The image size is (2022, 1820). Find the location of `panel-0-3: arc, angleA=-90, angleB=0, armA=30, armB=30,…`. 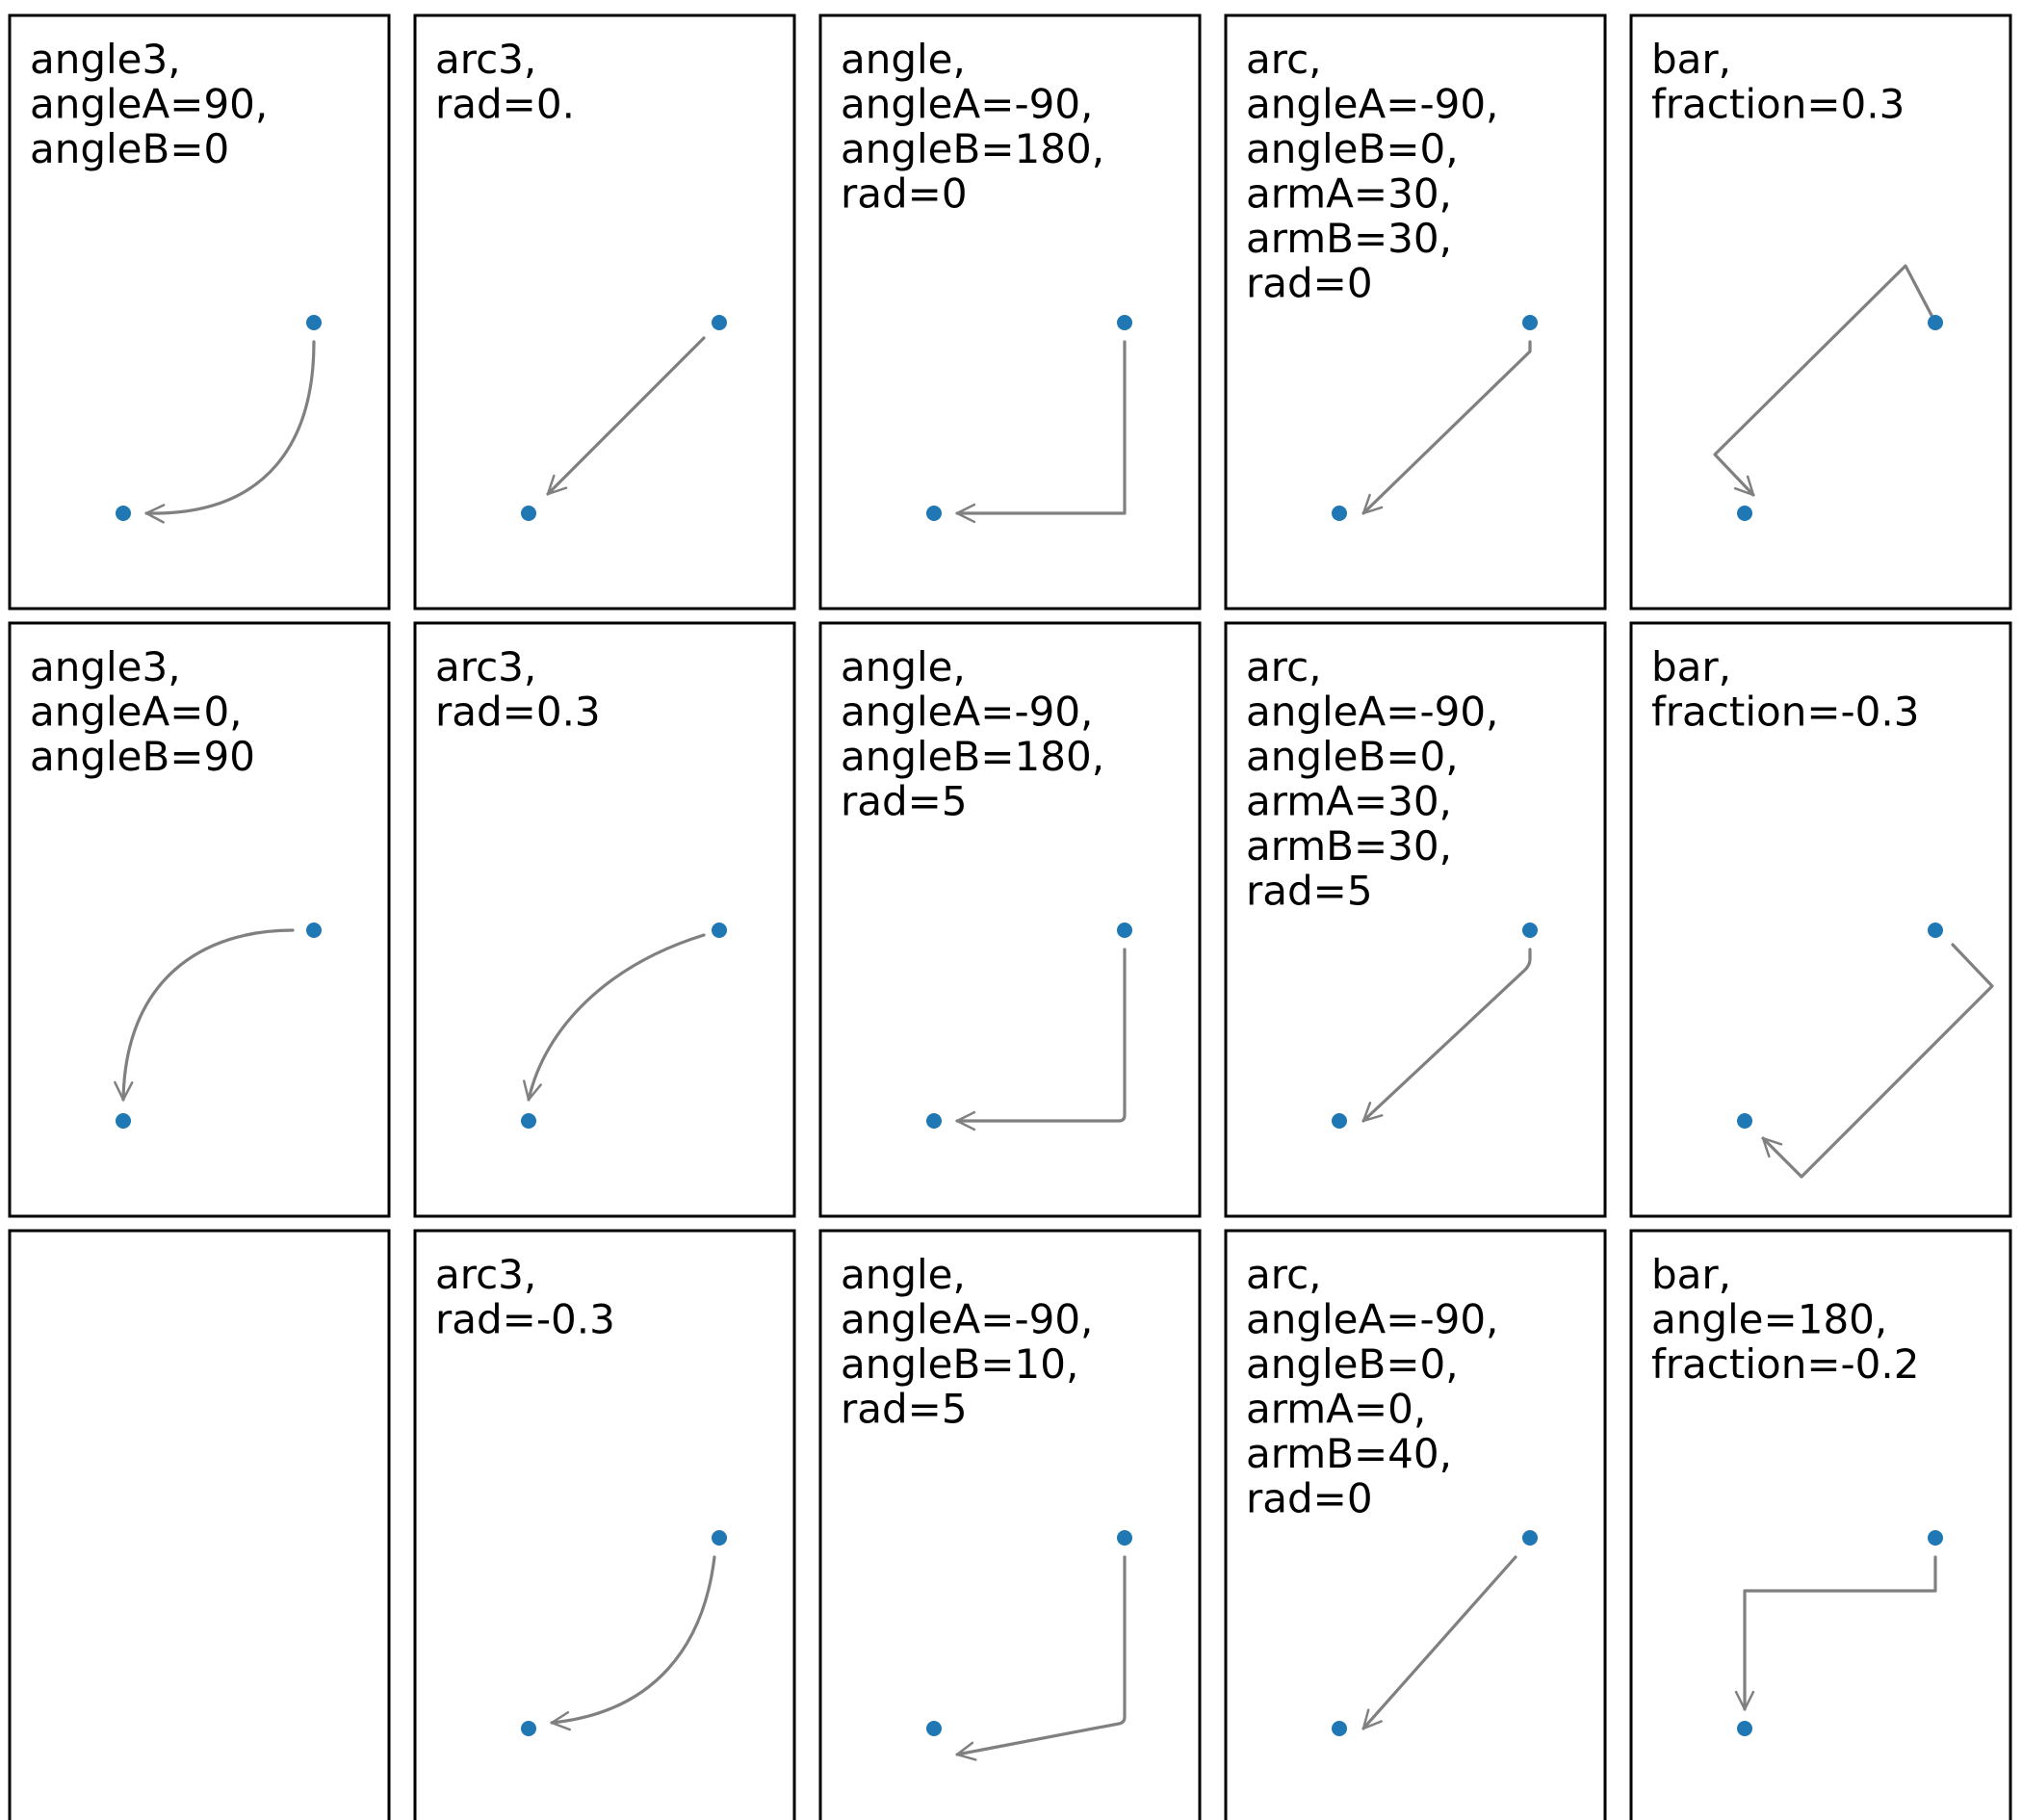

panel-0-3: arc, angleA=-90, angleB=0, armA=30, armB=30,… is located at coordinates (1416, 312).